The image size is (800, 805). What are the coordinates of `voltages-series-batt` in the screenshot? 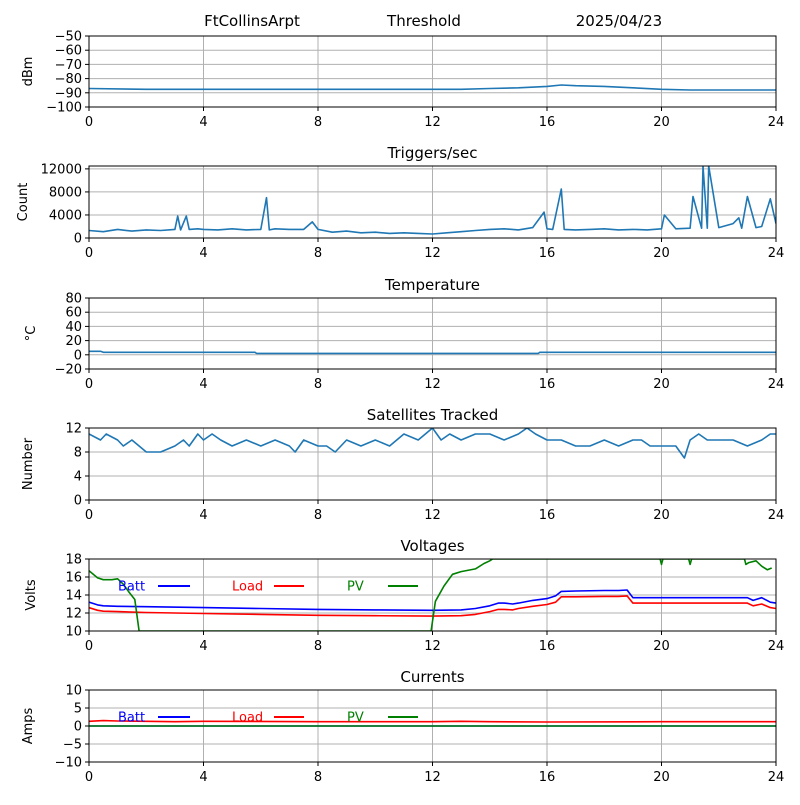 It's located at (432, 600).